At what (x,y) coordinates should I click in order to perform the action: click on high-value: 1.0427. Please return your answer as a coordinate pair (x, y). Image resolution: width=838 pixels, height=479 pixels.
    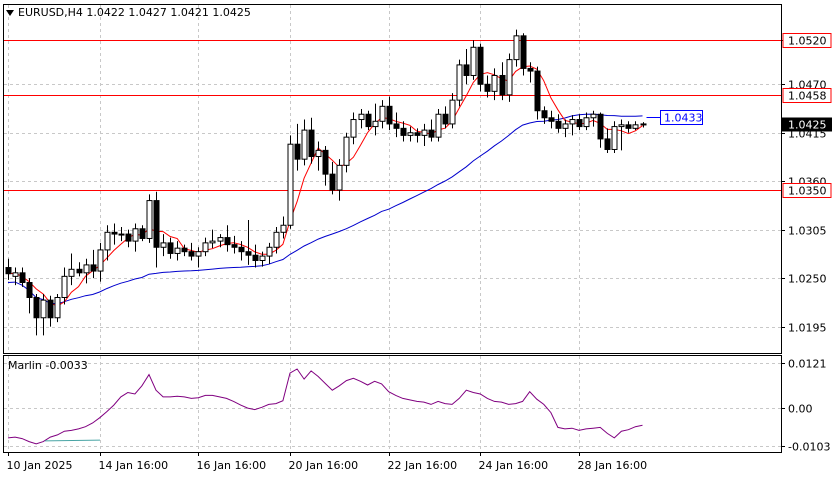
    Looking at the image, I should click on (147, 12).